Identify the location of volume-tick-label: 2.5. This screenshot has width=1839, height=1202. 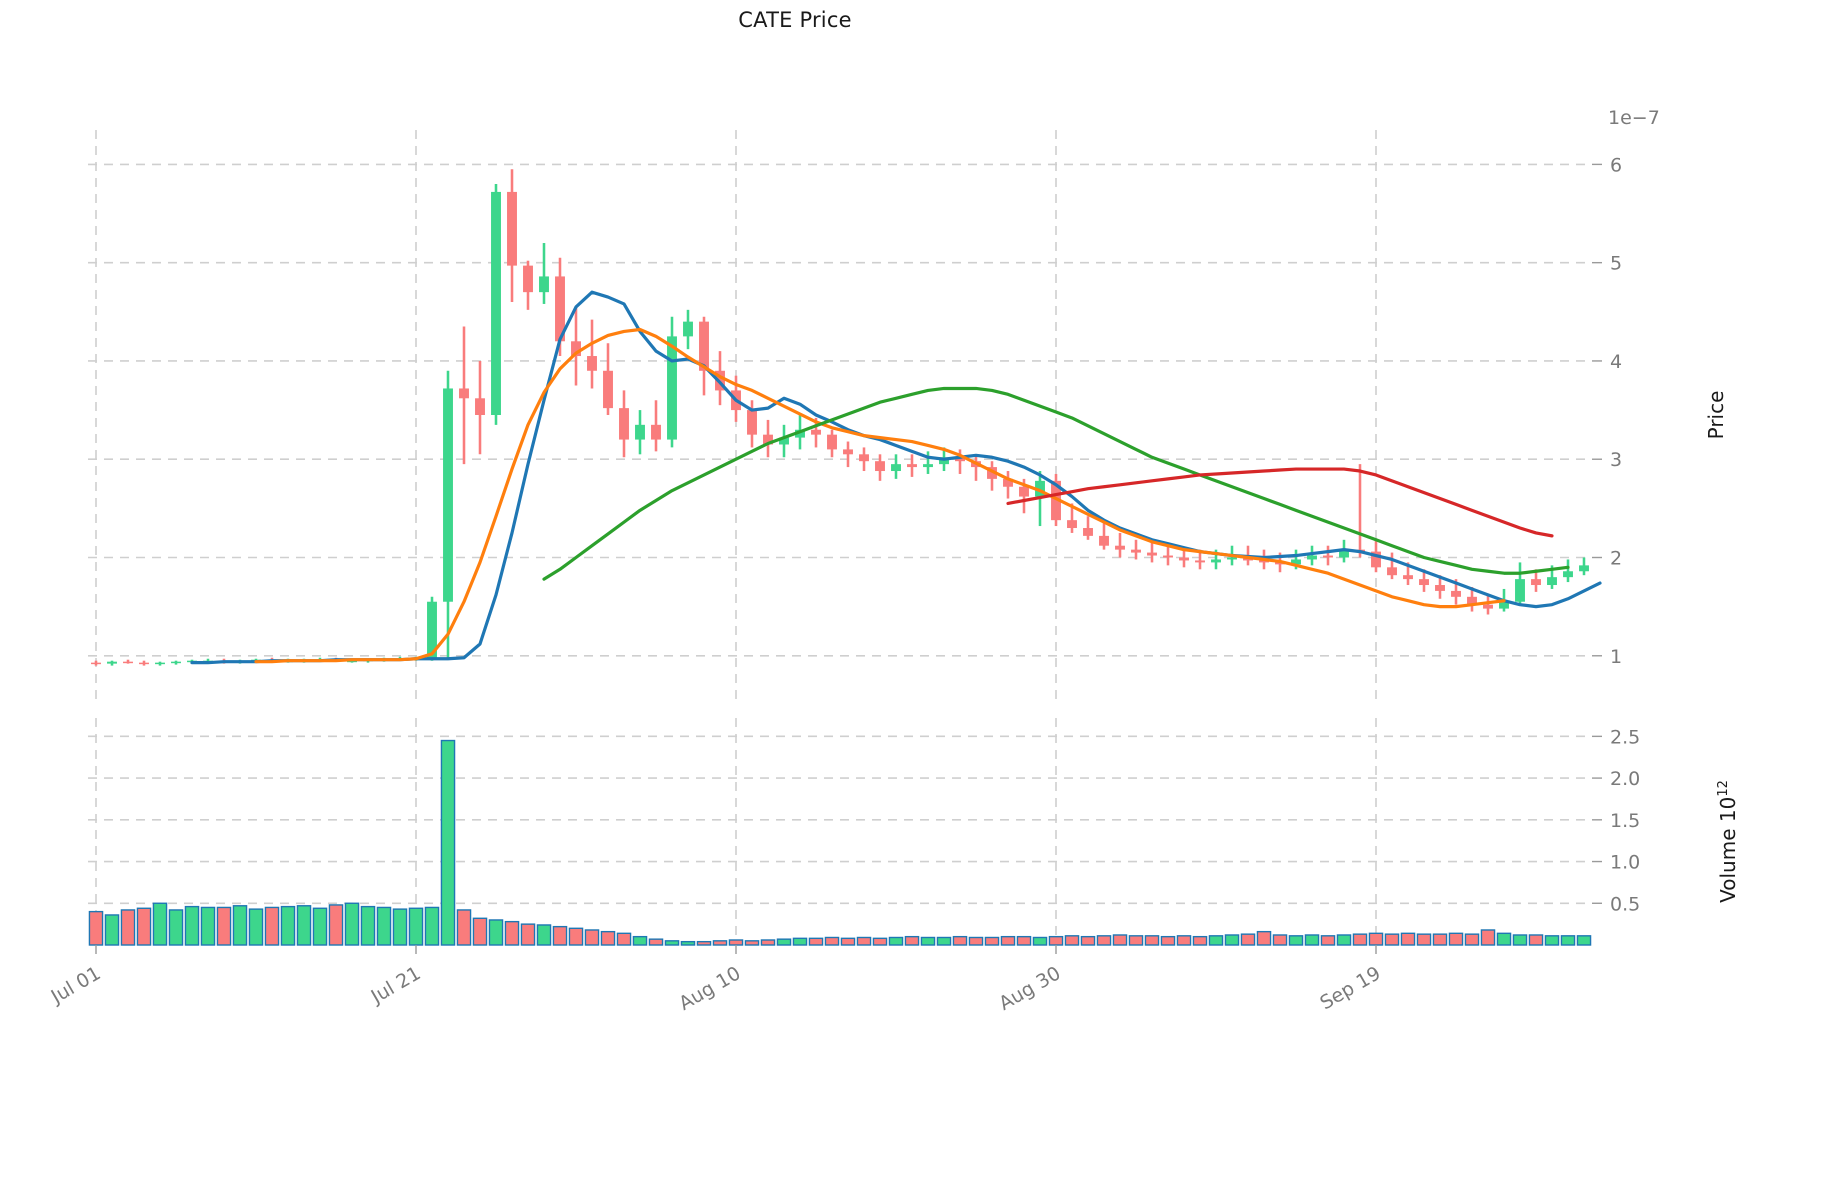
(1625, 737).